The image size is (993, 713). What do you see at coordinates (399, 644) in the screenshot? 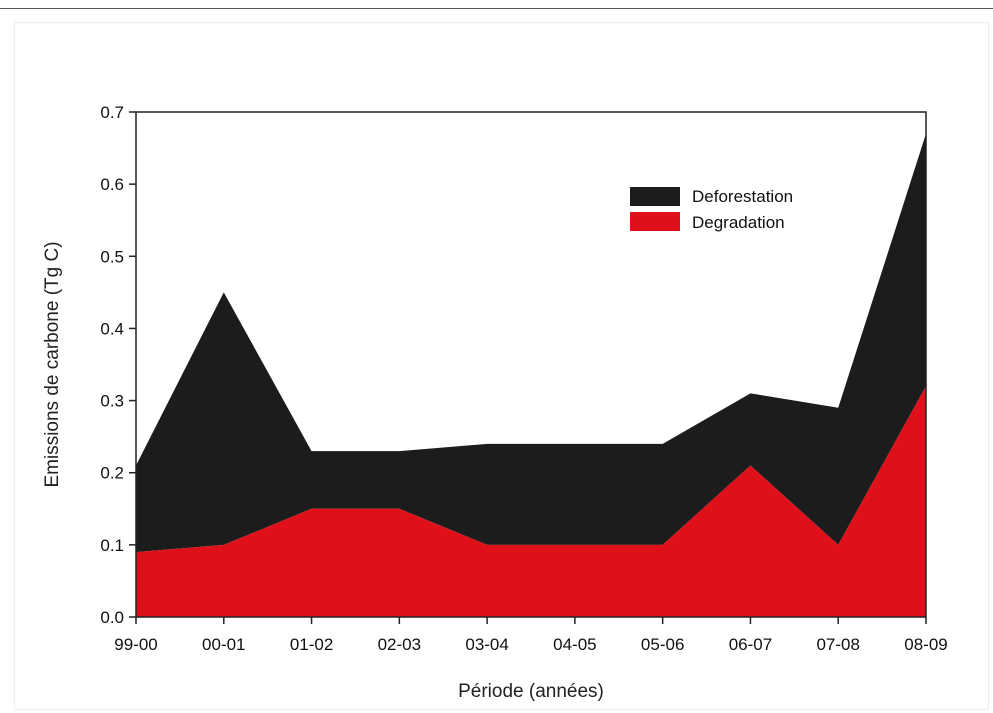
I see `x-tick-label: 02-03` at bounding box center [399, 644].